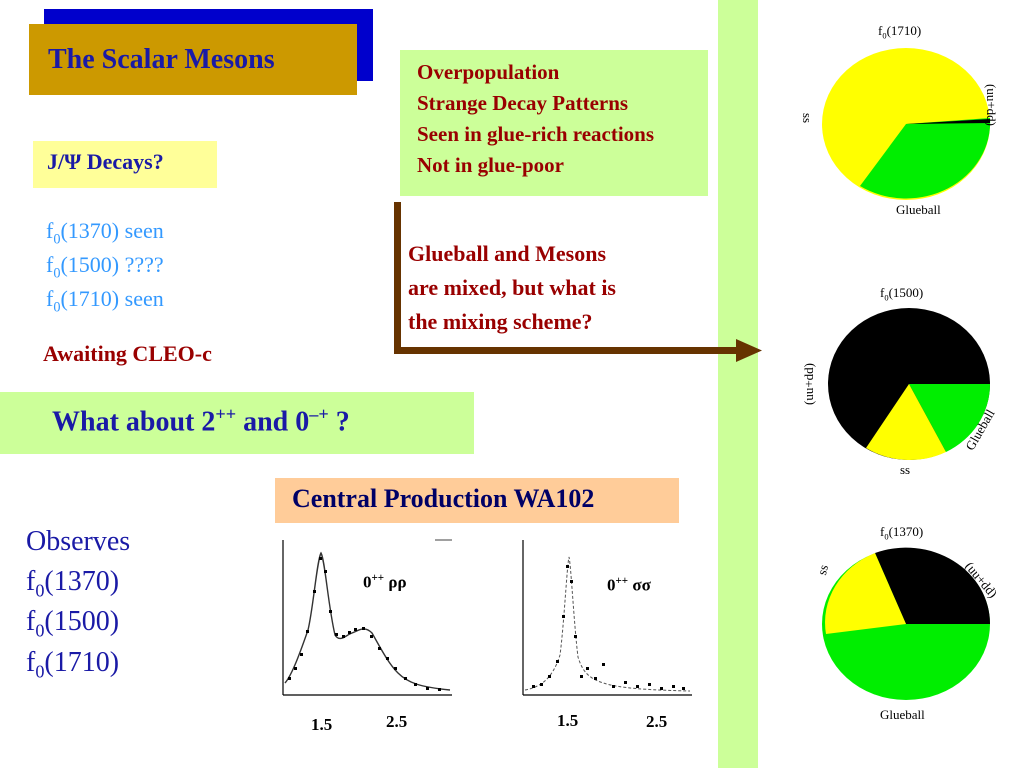 This screenshot has width=1024, height=768. I want to click on vertical-stripe, so click(738, 384).